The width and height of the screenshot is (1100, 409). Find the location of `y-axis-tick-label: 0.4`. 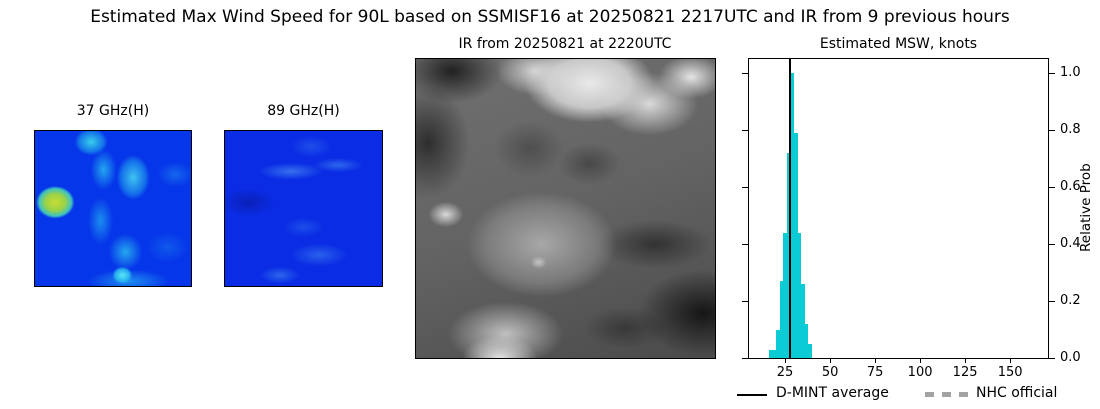

y-axis-tick-label: 0.4 is located at coordinates (1070, 244).